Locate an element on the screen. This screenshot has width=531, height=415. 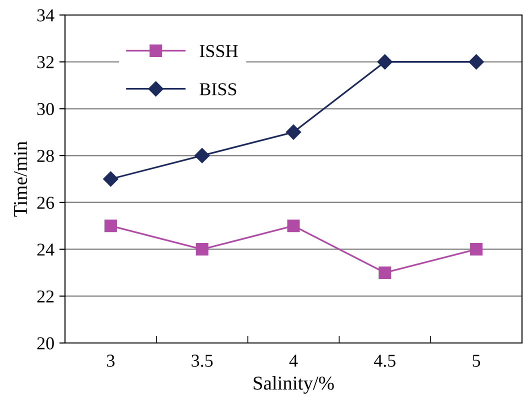
y-tick-label: 24 is located at coordinates (45, 250).